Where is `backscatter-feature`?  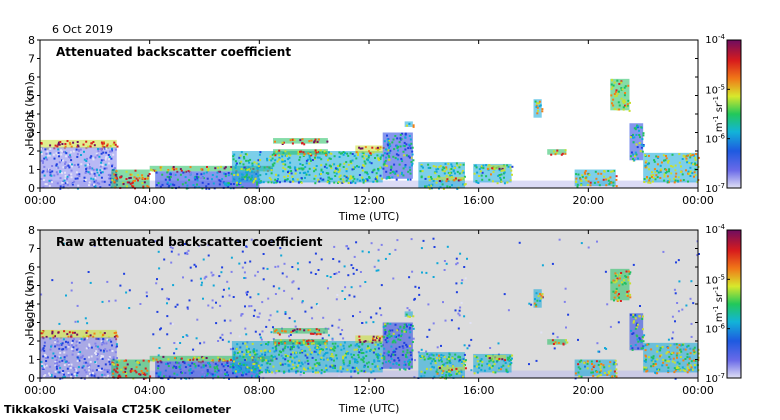
backscatter-feature is located at coordinates (409, 124).